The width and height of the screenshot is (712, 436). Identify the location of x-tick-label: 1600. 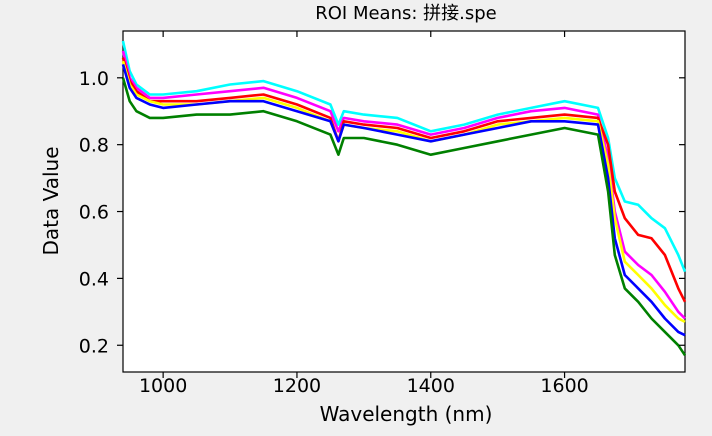
(564, 386).